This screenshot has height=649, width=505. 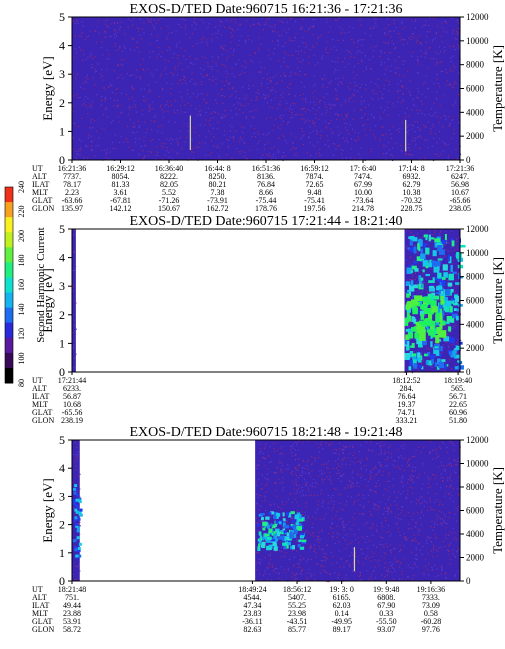 I want to click on table-cell: 150.67, so click(x=169, y=208).